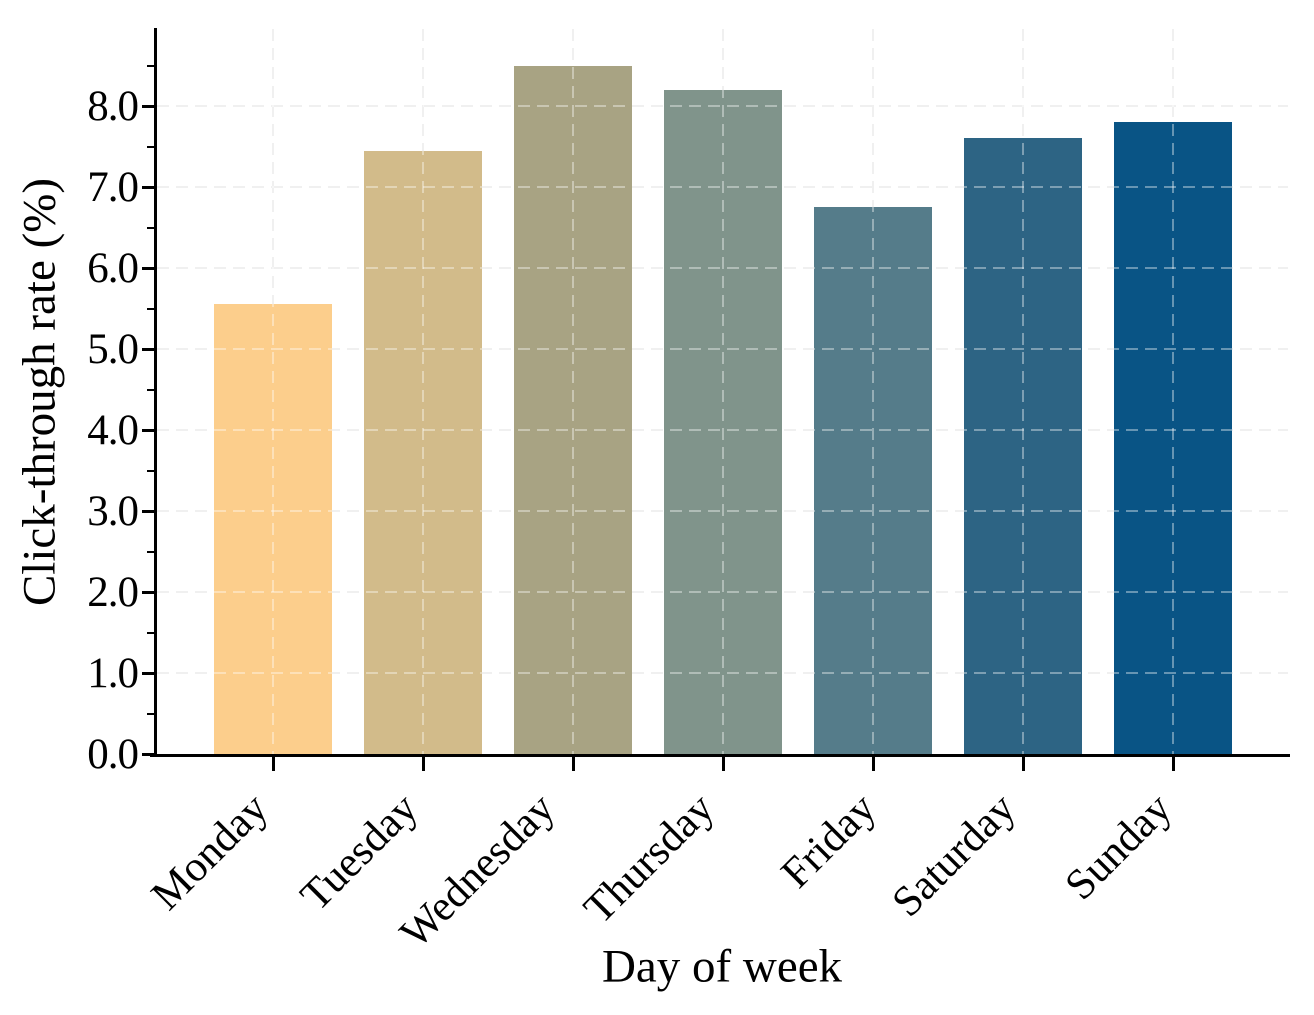  I want to click on x-axis-spine, so click(720, 755).